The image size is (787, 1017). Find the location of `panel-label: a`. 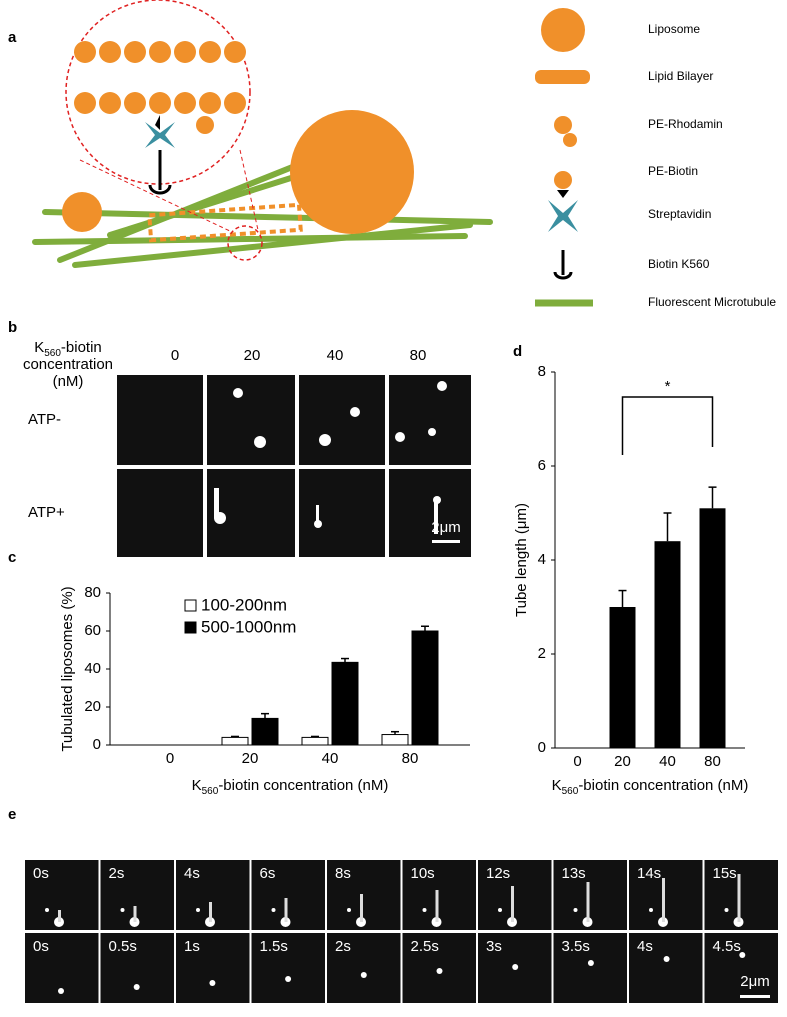

panel-label: a is located at coordinates (12, 37).